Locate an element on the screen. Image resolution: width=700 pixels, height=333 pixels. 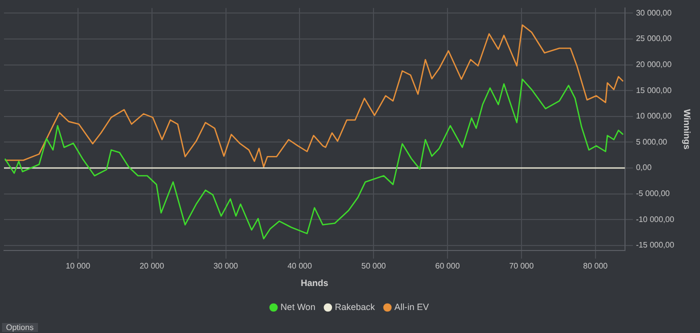
y-tick-label: -15 000,00 is located at coordinates (655, 245).